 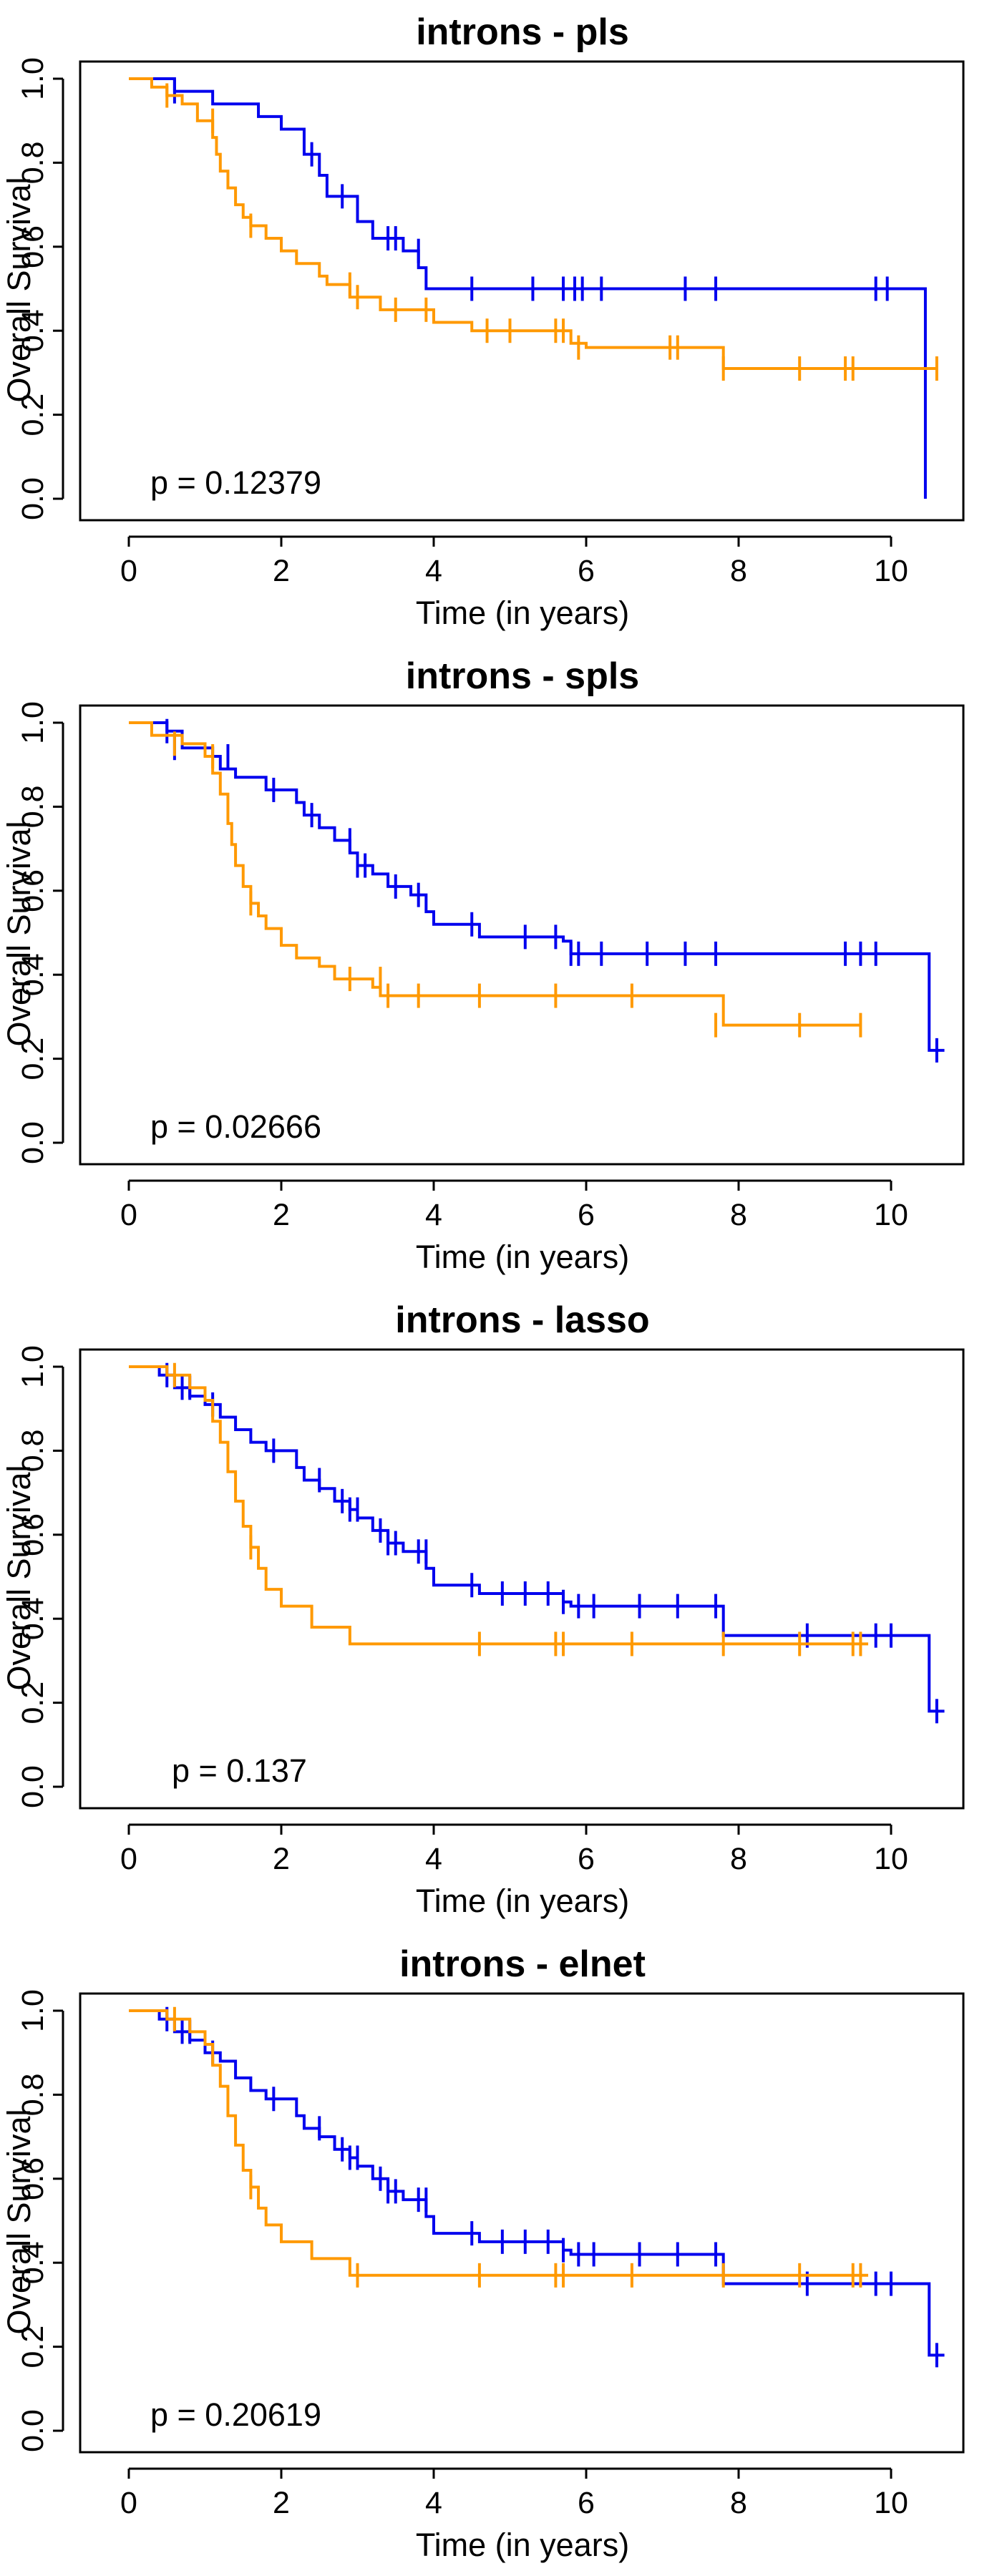 What do you see at coordinates (236, 1126) in the screenshot?
I see `p-value-annotation: p = 0.02666` at bounding box center [236, 1126].